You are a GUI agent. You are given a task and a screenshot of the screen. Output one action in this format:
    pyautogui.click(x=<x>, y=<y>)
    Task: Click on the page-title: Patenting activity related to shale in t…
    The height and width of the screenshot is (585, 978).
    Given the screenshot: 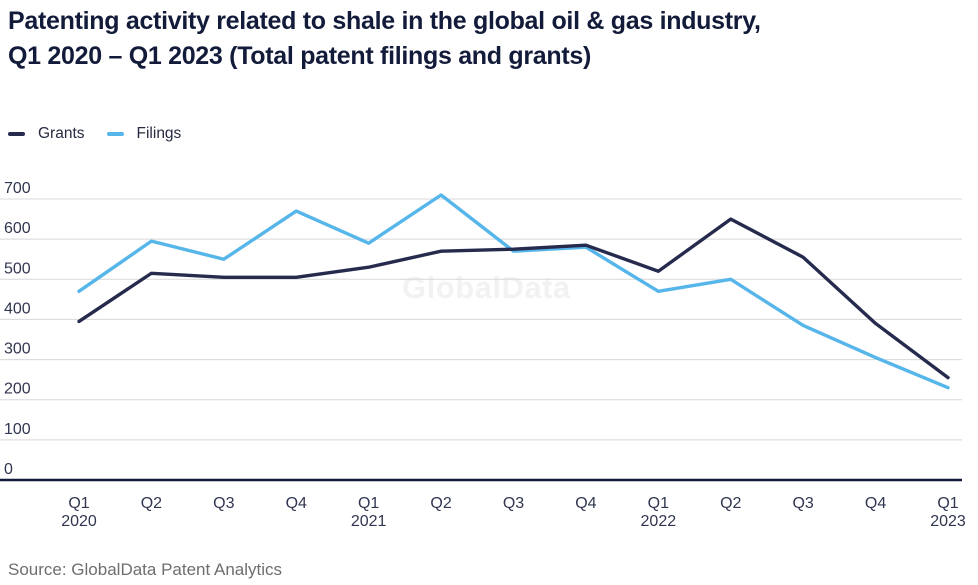 What is the action you would take?
    pyautogui.click(x=384, y=39)
    